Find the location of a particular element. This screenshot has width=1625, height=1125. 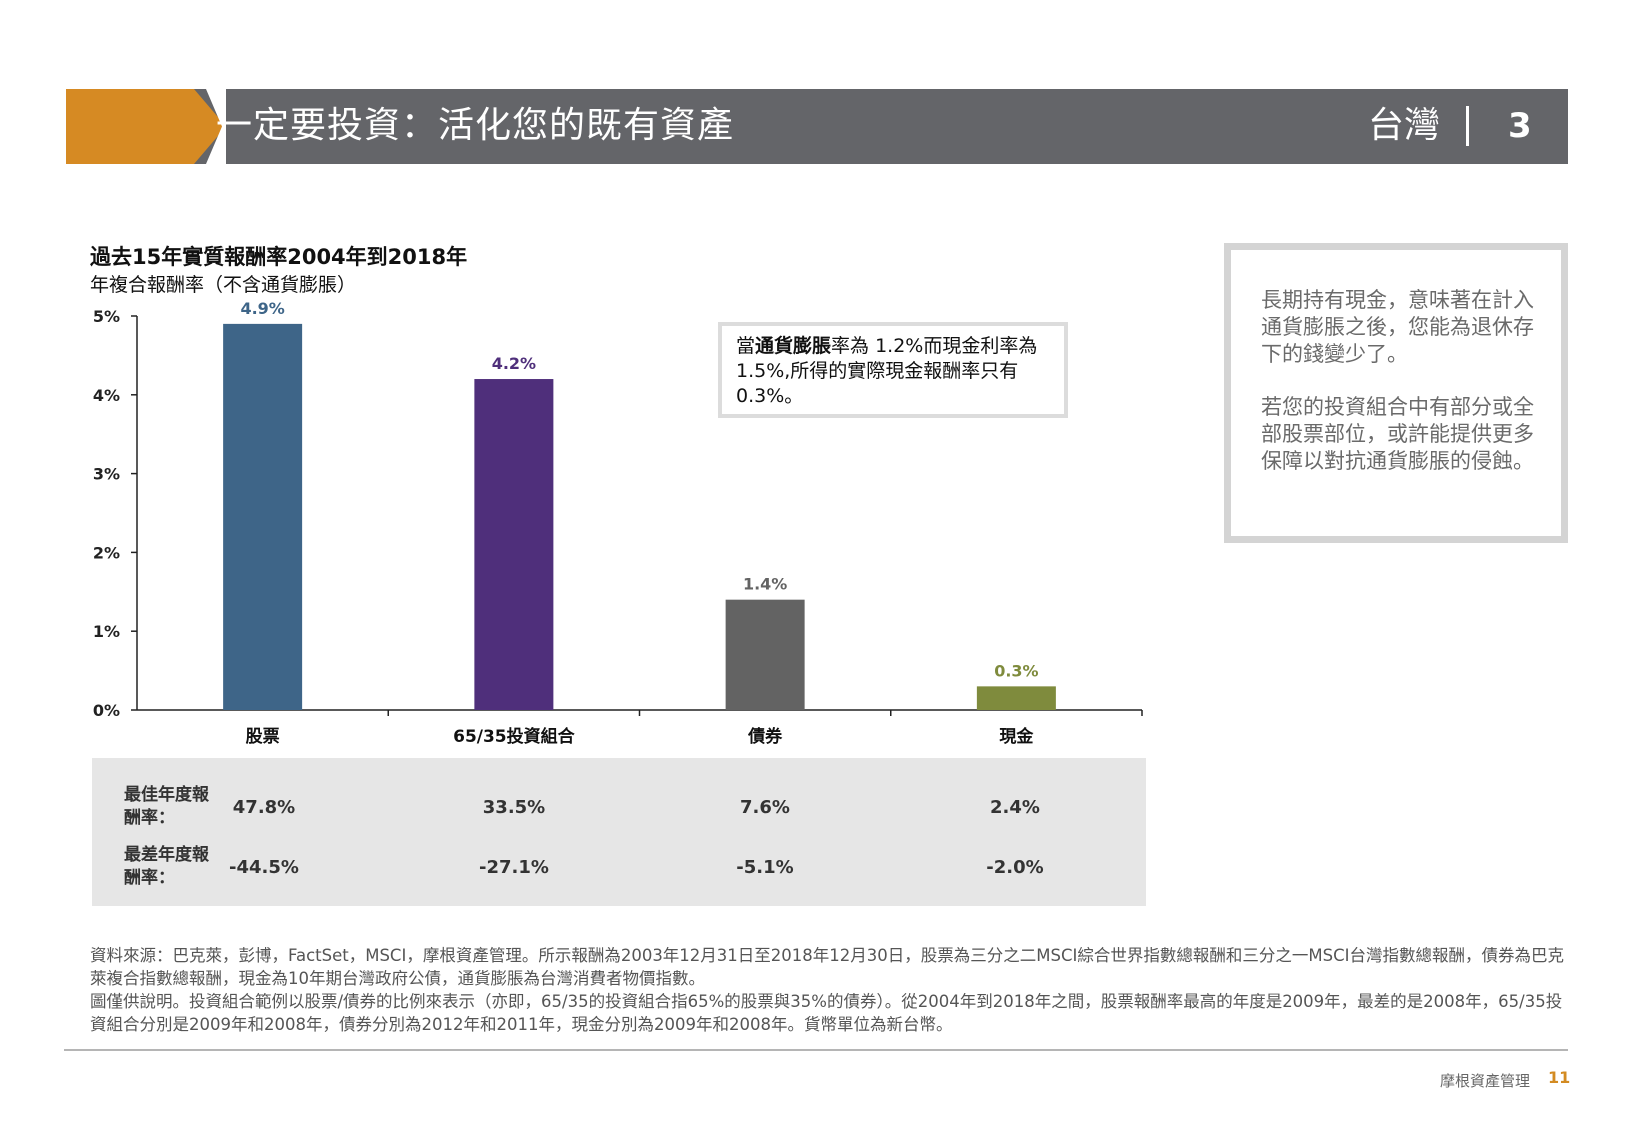

x-tick-label: 65/35投資組合 is located at coordinates (514, 736).